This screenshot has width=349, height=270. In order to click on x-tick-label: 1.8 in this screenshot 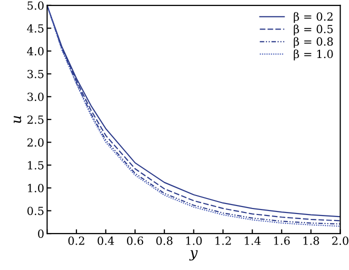, I will do `click(311, 240)`.